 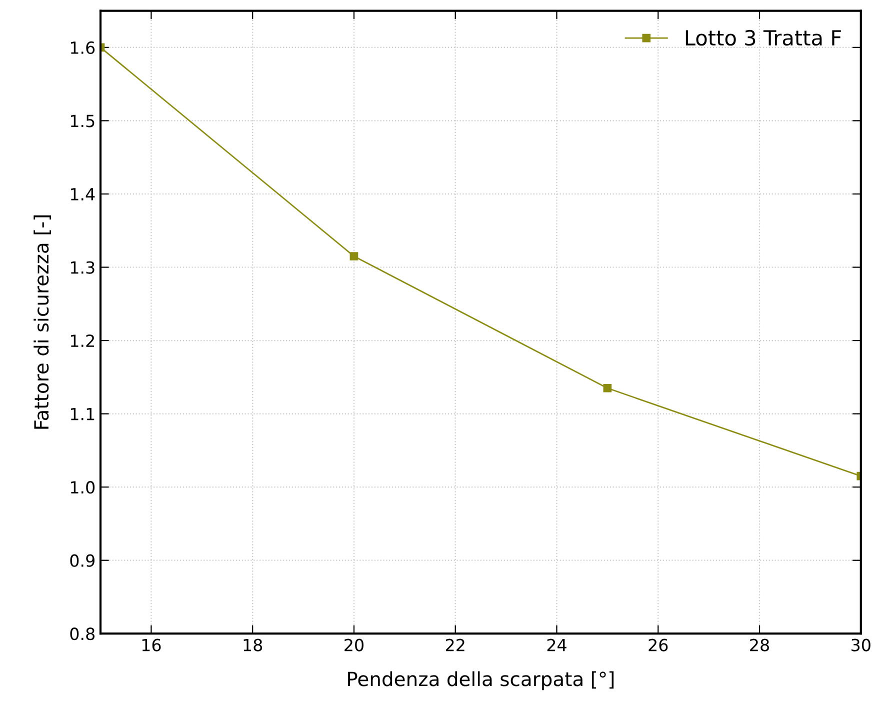 I want to click on x-tick-label: 18, so click(x=253, y=645).